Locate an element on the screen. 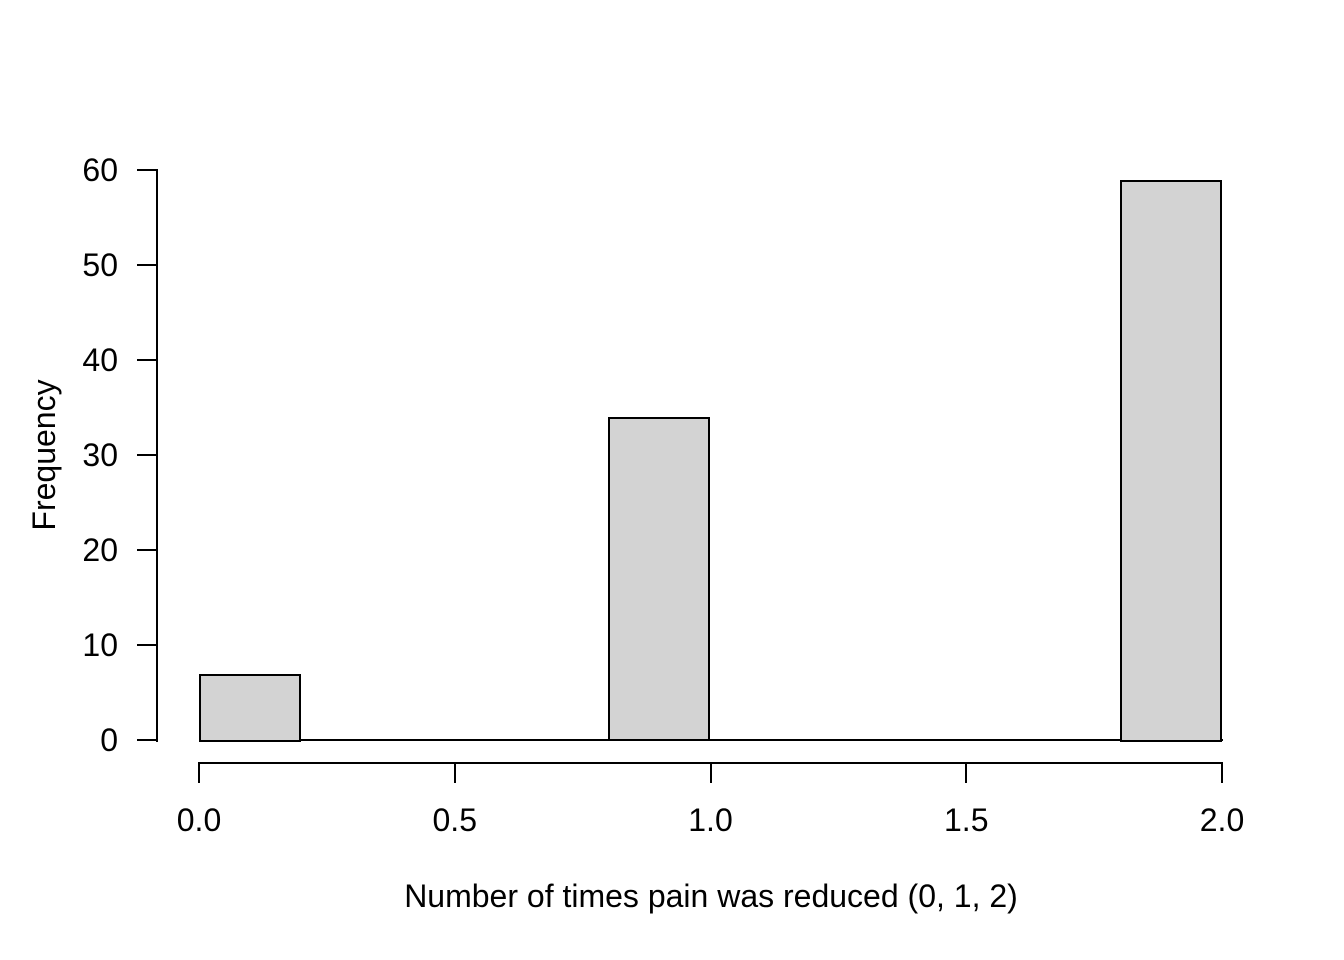 The height and width of the screenshot is (960, 1344). y-tick-label: 50 is located at coordinates (100, 265).